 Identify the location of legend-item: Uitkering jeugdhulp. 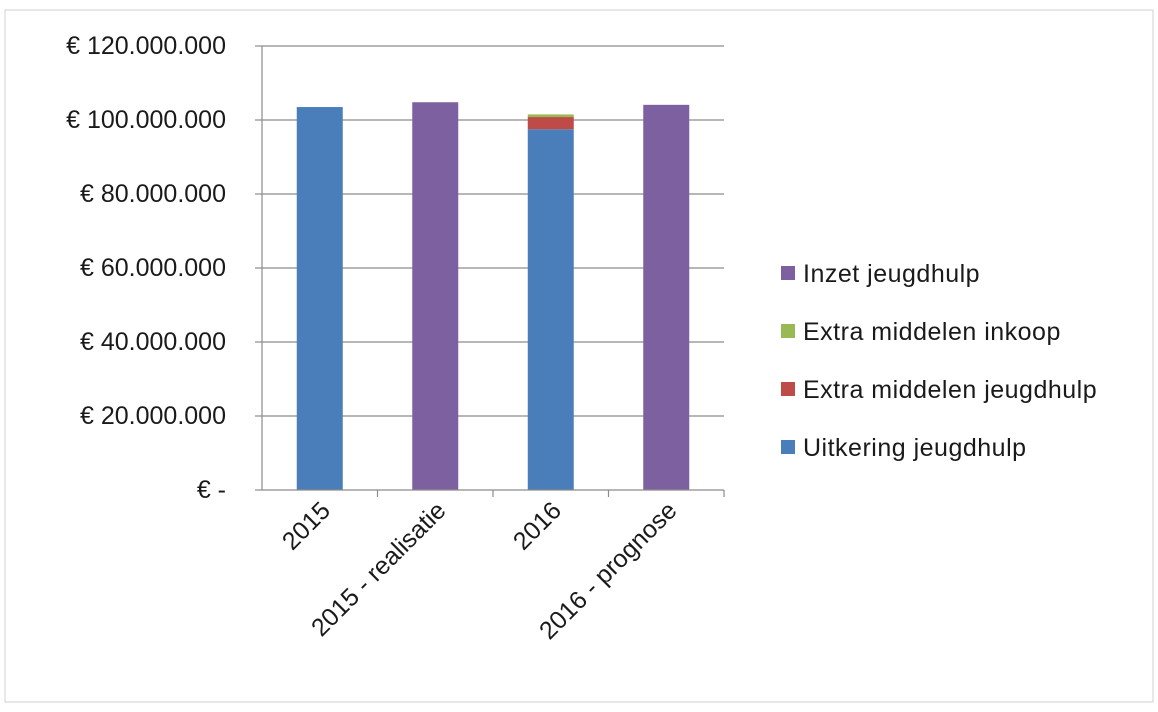
(904, 448).